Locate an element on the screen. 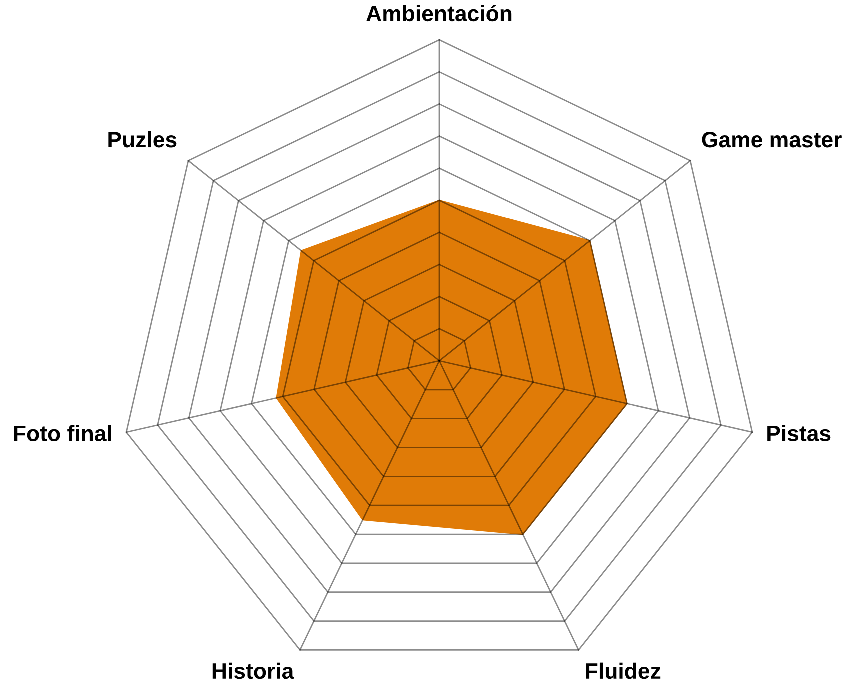 Image resolution: width=856 pixels, height=690 pixels. spoke-label: Fluidez is located at coordinates (623, 671).